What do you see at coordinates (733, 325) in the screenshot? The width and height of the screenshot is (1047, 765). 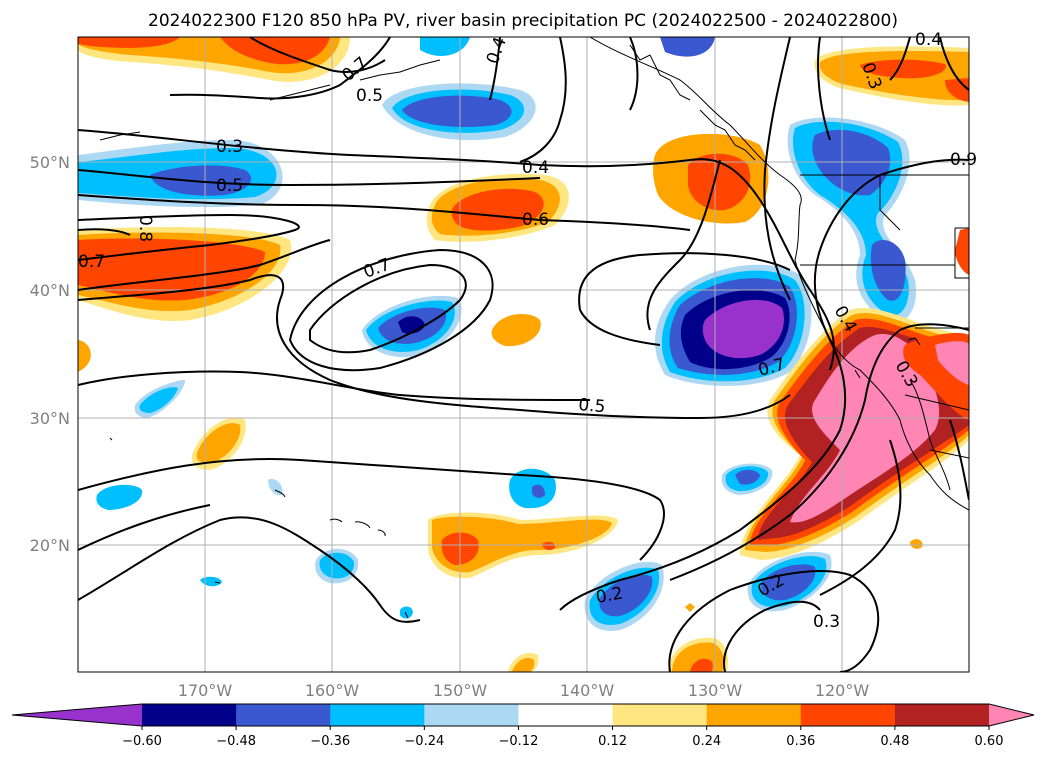 I see `neg-anomaly-offshore-38n` at bounding box center [733, 325].